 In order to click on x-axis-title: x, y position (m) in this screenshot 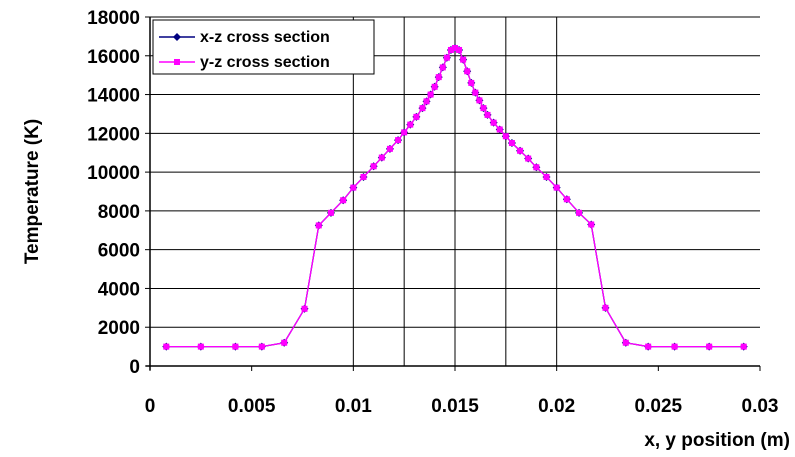, I will do `click(717, 440)`.